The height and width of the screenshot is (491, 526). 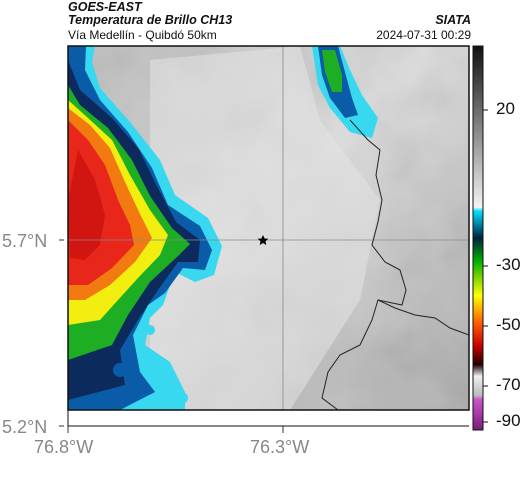 What do you see at coordinates (508, 324) in the screenshot?
I see `colorbar-label-m50: -50` at bounding box center [508, 324].